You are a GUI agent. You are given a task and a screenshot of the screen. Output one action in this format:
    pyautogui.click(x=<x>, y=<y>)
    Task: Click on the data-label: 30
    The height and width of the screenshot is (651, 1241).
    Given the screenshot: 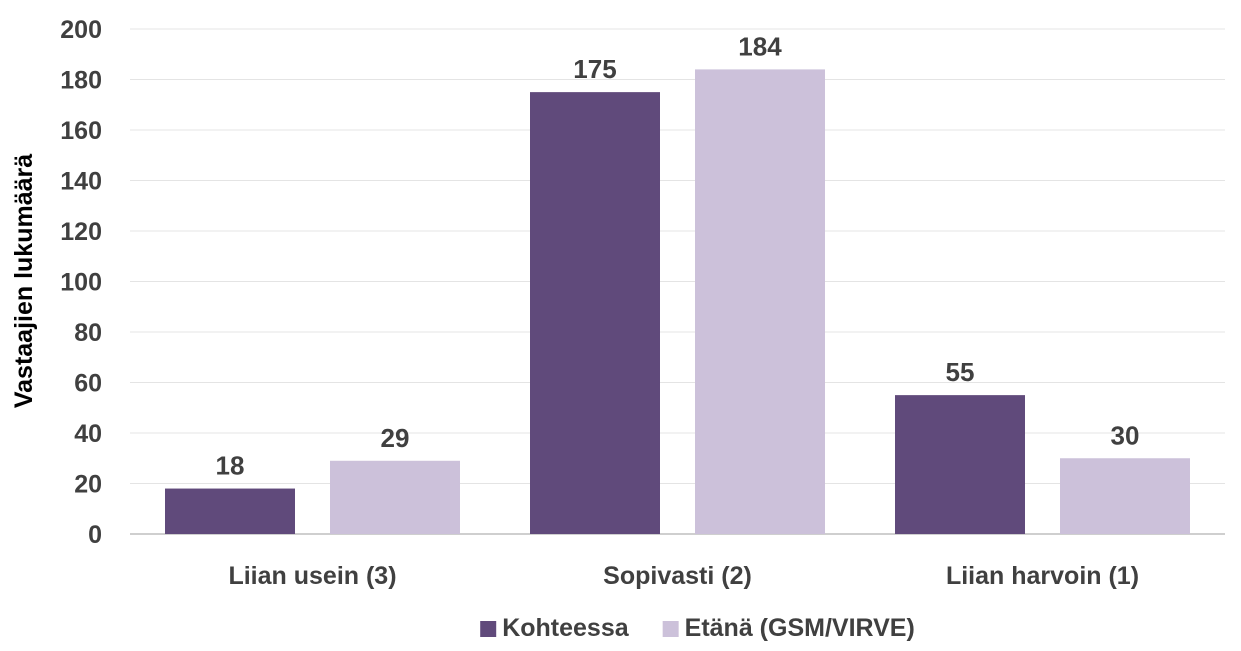 What is the action you would take?
    pyautogui.click(x=1125, y=435)
    